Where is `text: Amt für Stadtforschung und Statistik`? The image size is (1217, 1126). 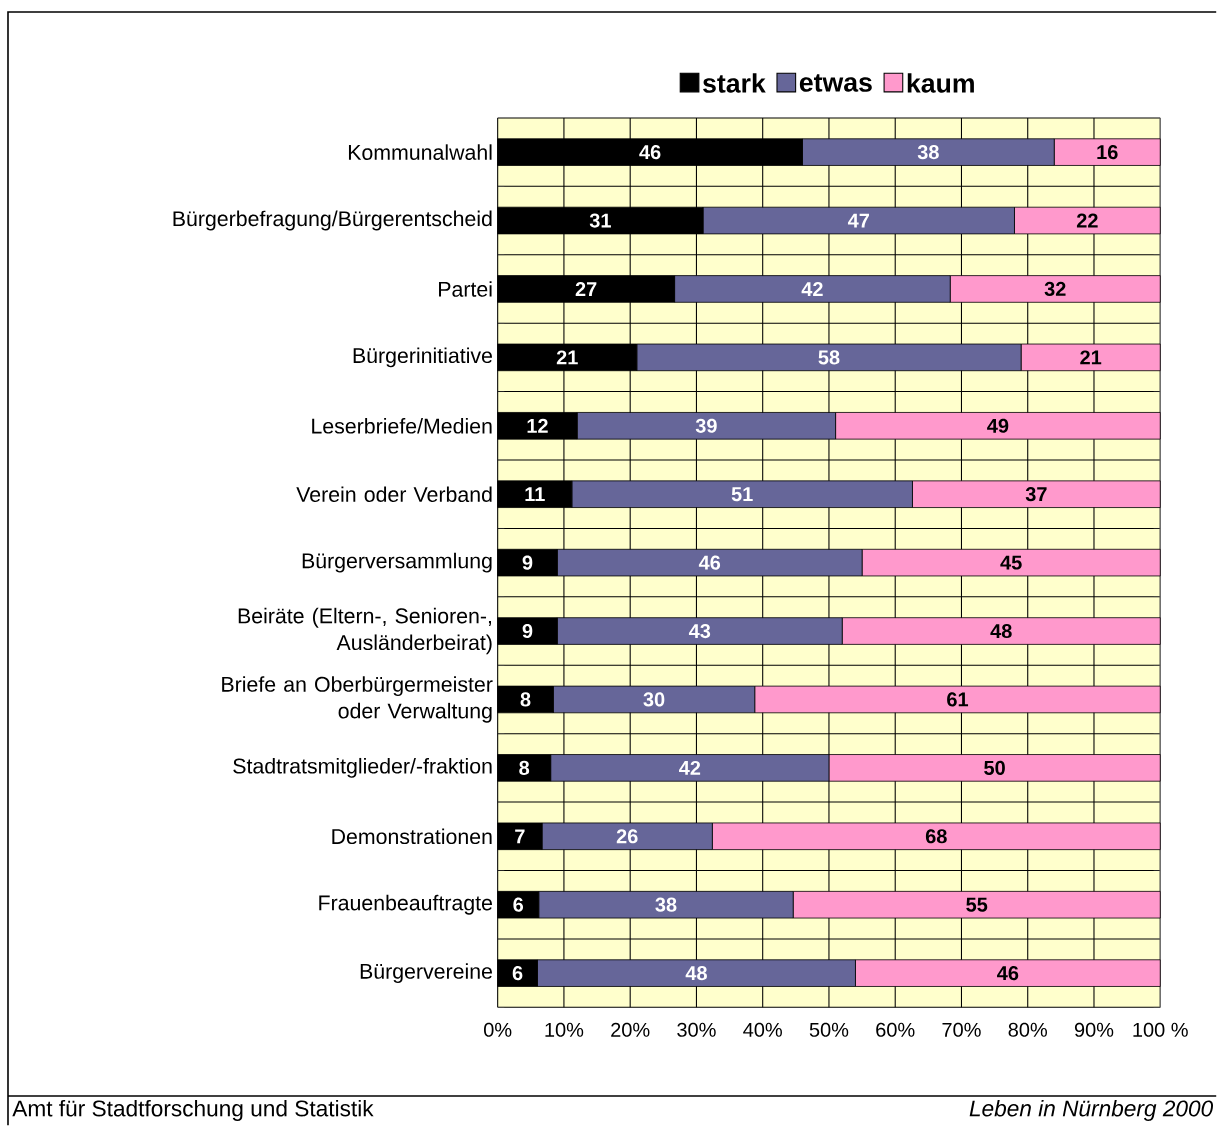 text: Amt für Stadtforschung und Statistik is located at coordinates (193, 1110).